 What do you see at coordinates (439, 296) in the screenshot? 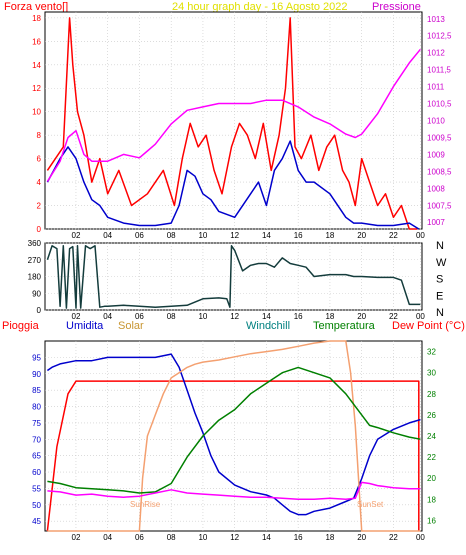
I see `compass-label: E` at bounding box center [439, 296].